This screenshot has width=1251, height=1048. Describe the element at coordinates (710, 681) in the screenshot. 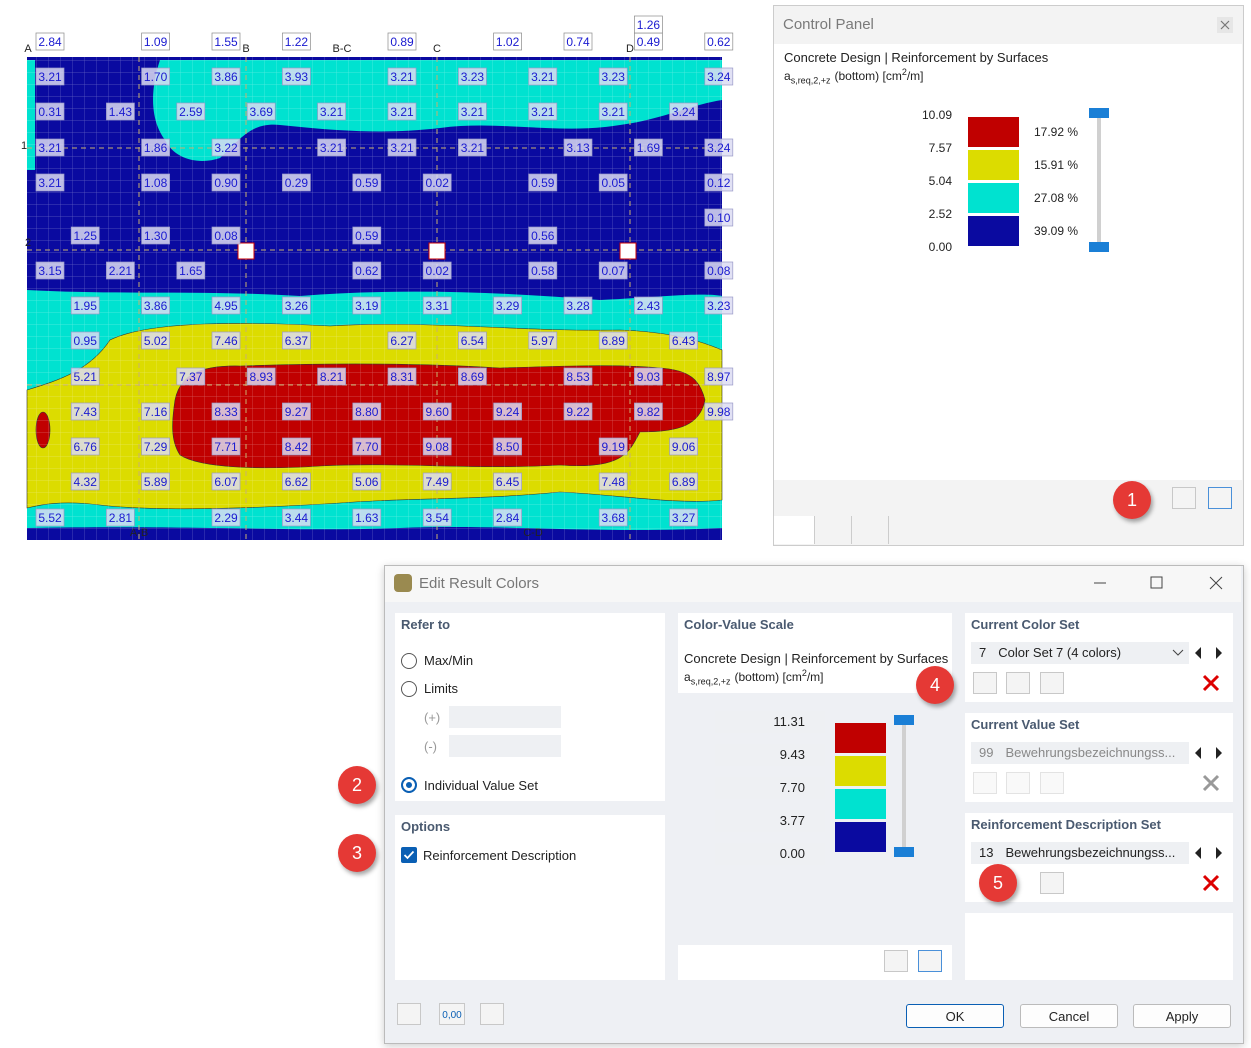

I see `subscript: s,req,2,+z` at that location.